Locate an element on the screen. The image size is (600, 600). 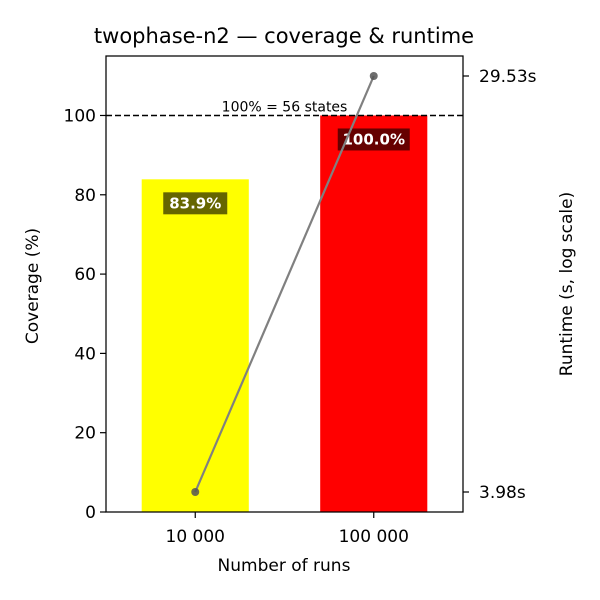
data-label-2: 100.0% is located at coordinates (374, 139).